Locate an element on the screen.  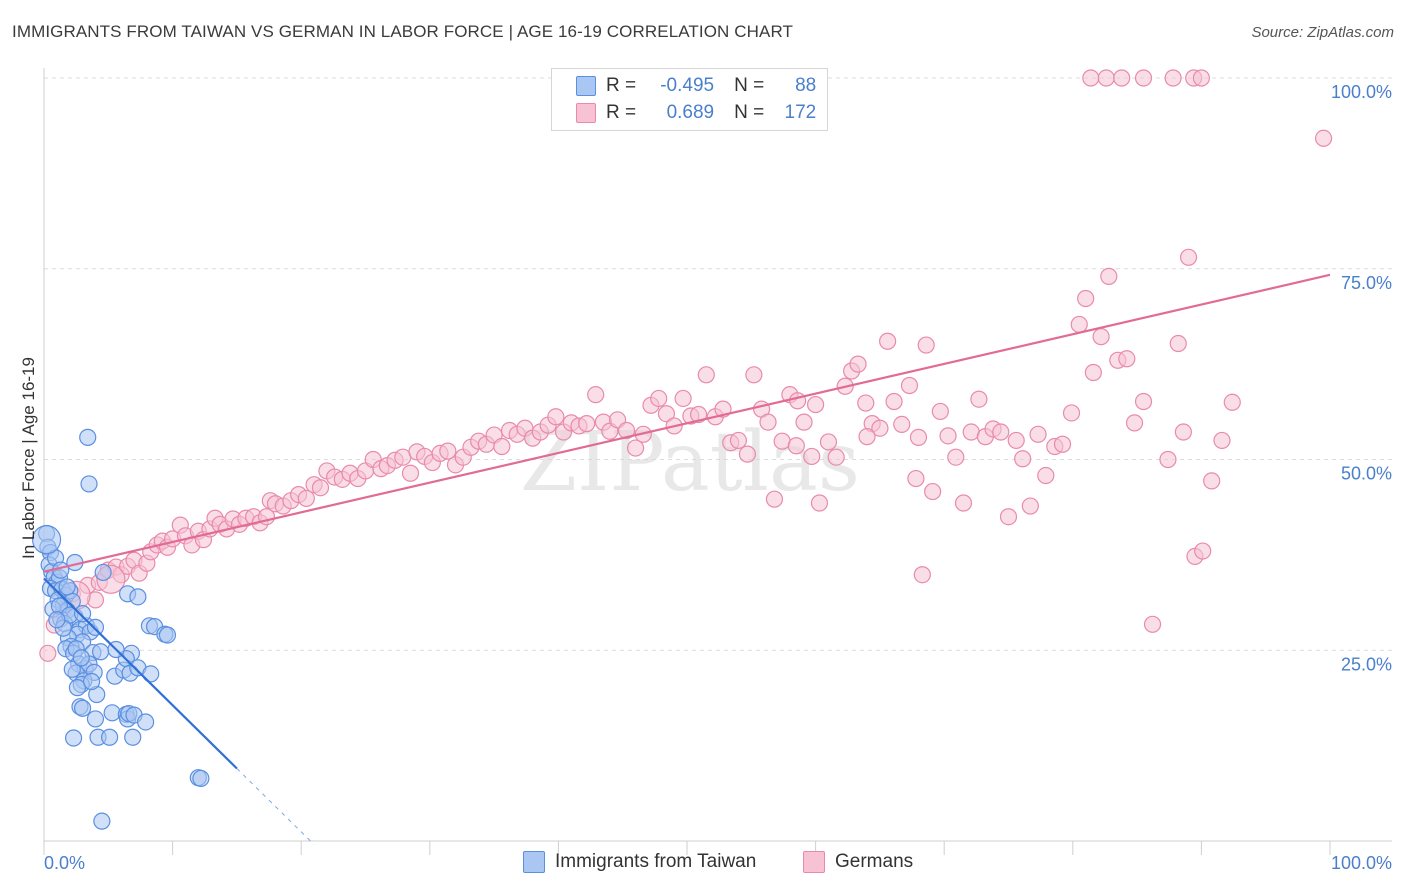
x-tick-label: 0.0% is located at coordinates (64, 863).